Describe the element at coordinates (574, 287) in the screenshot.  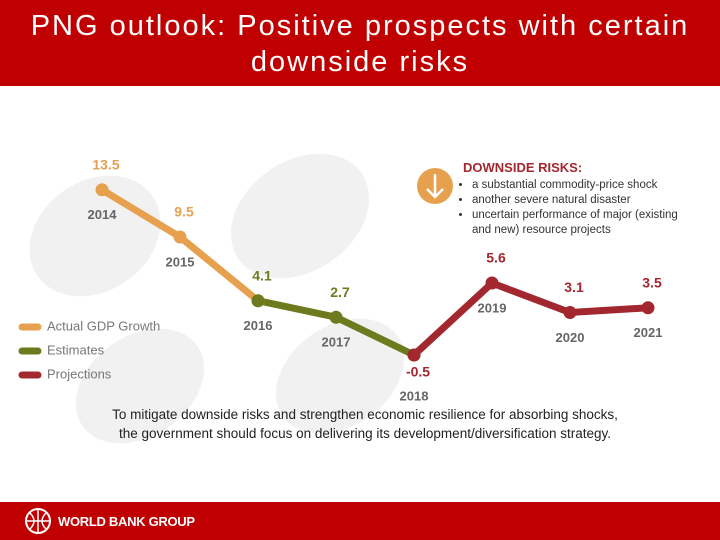
I see `value-label: 3.1` at that location.